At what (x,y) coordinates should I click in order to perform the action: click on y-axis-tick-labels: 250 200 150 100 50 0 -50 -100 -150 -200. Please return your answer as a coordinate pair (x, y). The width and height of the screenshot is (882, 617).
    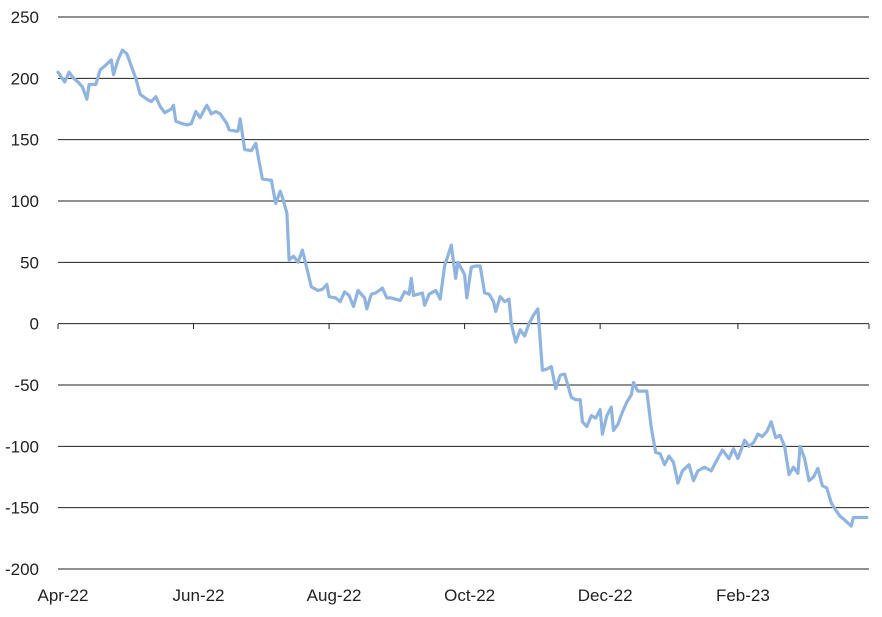
    Looking at the image, I should click on (22, 293).